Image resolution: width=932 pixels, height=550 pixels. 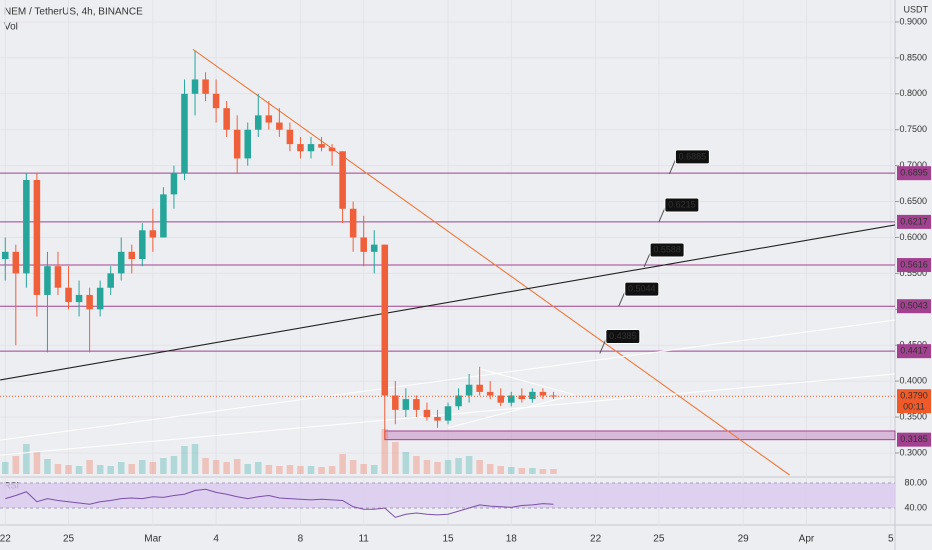 I want to click on callout-label: 0.6215, so click(x=682, y=204).